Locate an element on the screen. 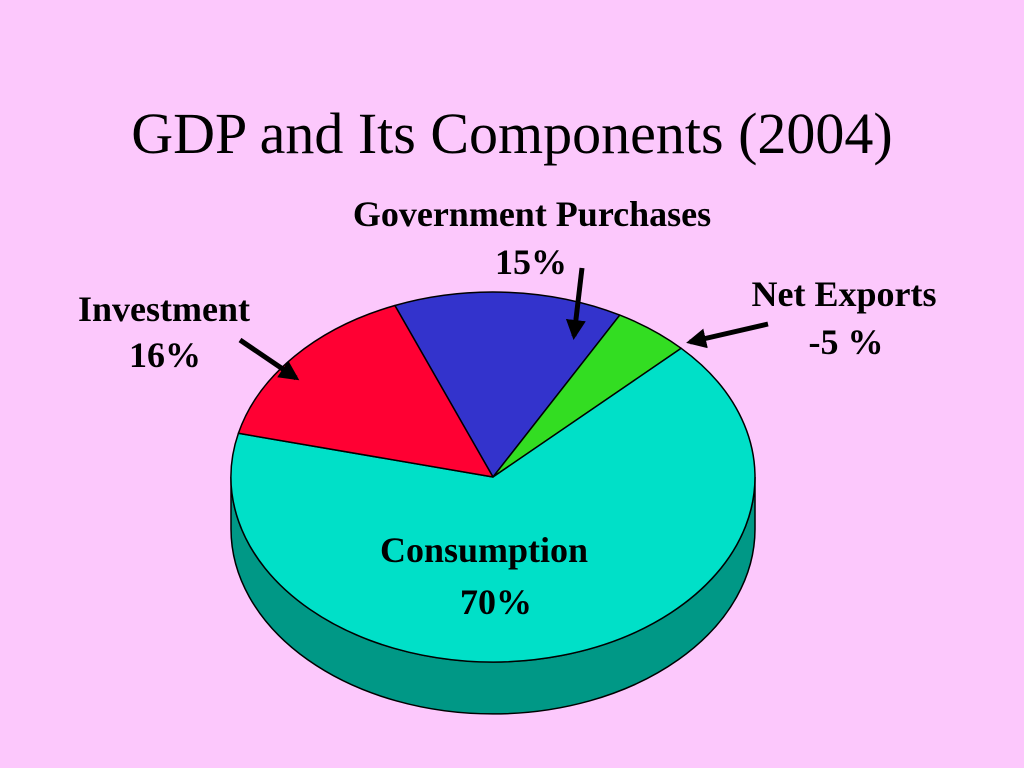 This screenshot has width=1024, height=768. pie-slice-investment is located at coordinates (365, 391).